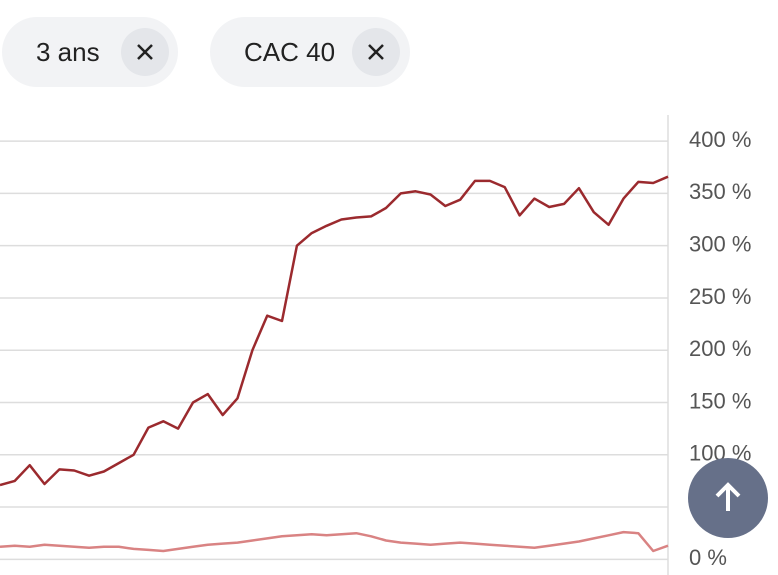 The image size is (778, 575). What do you see at coordinates (334, 541) in the screenshot?
I see `line` at bounding box center [334, 541].